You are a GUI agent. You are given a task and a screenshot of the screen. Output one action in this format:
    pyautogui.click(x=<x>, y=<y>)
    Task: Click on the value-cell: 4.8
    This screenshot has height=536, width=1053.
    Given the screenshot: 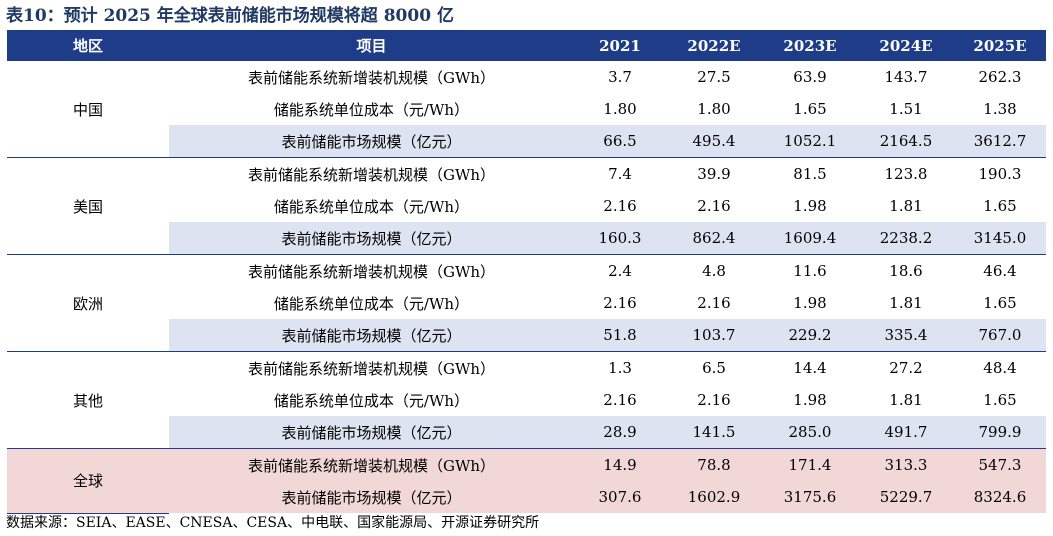 What is the action you would take?
    pyautogui.click(x=714, y=271)
    